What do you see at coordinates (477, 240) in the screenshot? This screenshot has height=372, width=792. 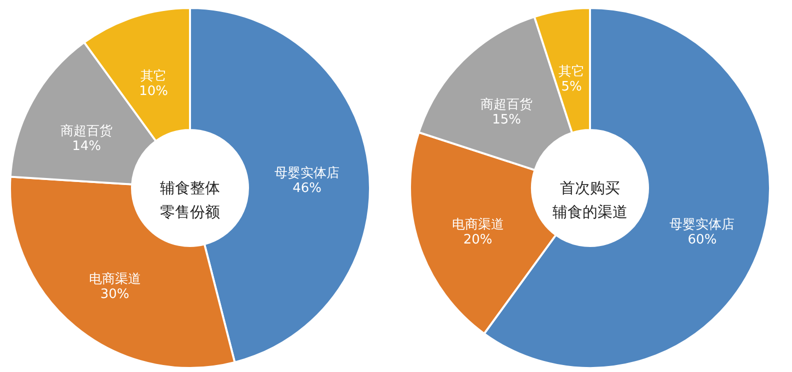 I see `data-label: 20%` at bounding box center [477, 240].